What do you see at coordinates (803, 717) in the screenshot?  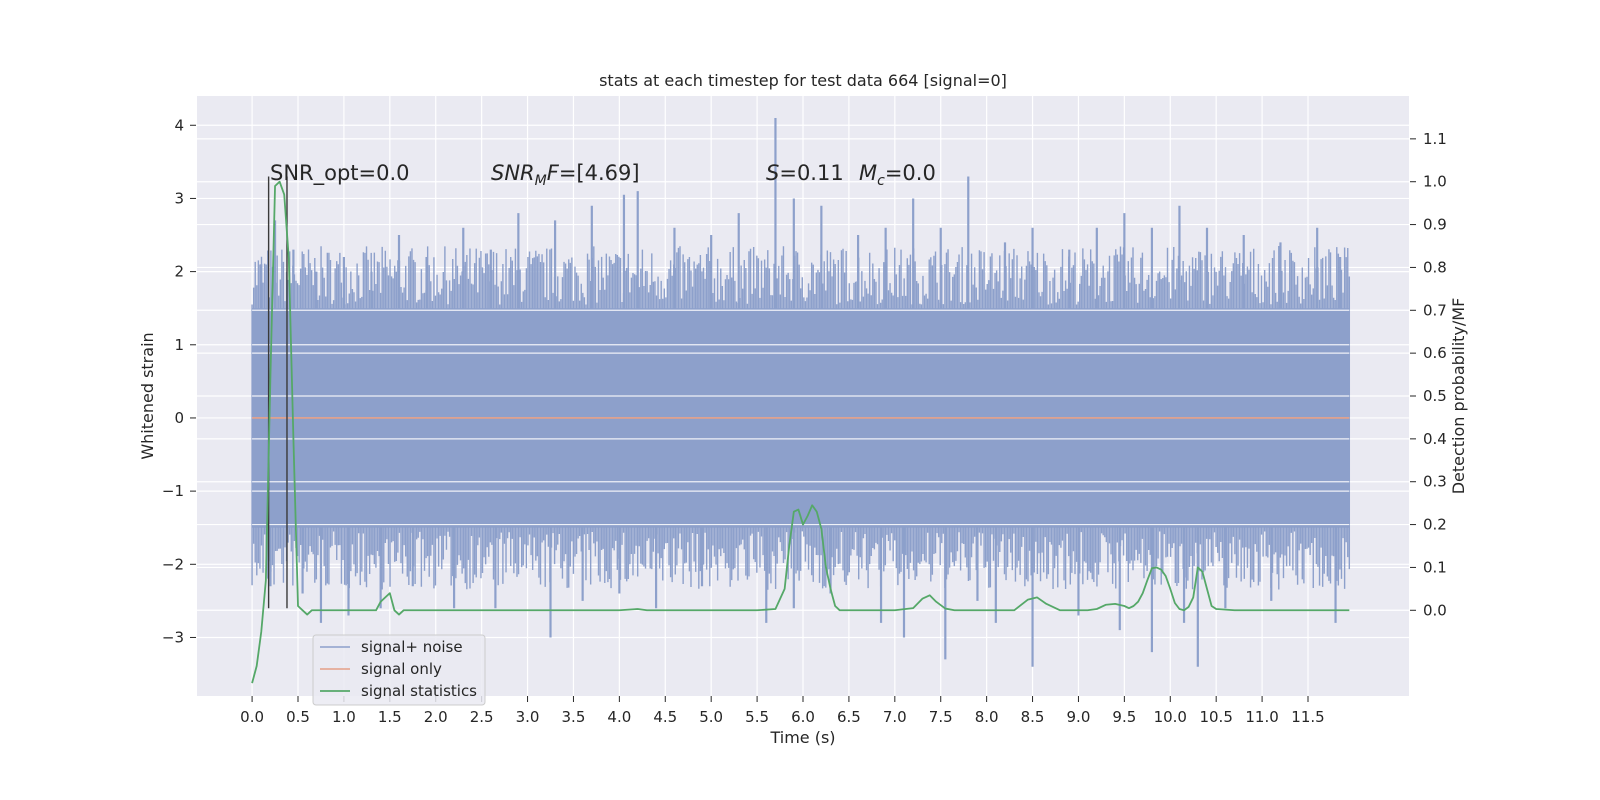 I see `x-tick-label: 6.0` at bounding box center [803, 717].